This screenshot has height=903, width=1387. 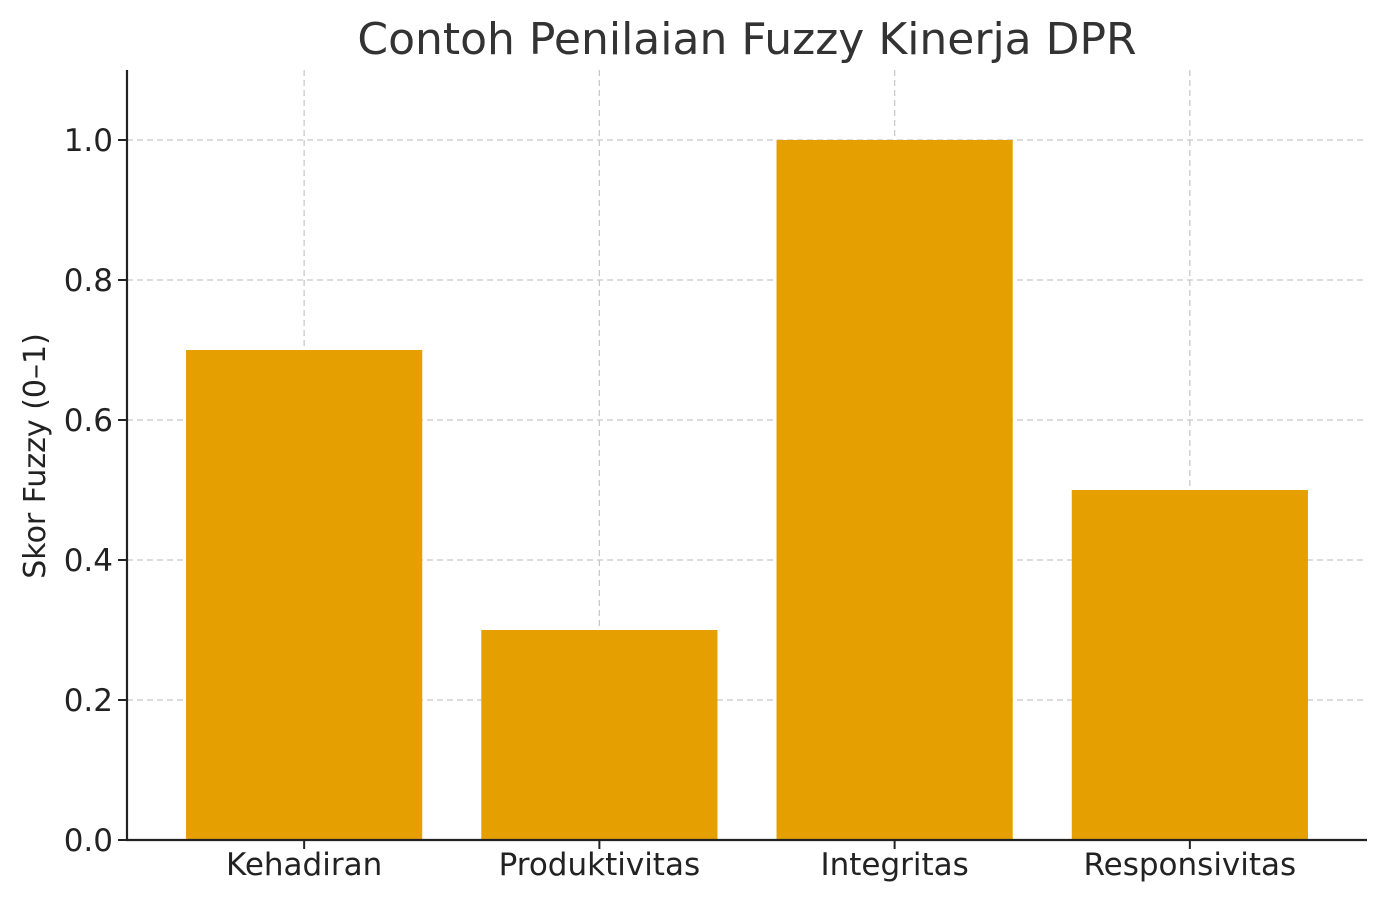 What do you see at coordinates (88, 421) in the screenshot?
I see `y-tick-label: 0.6` at bounding box center [88, 421].